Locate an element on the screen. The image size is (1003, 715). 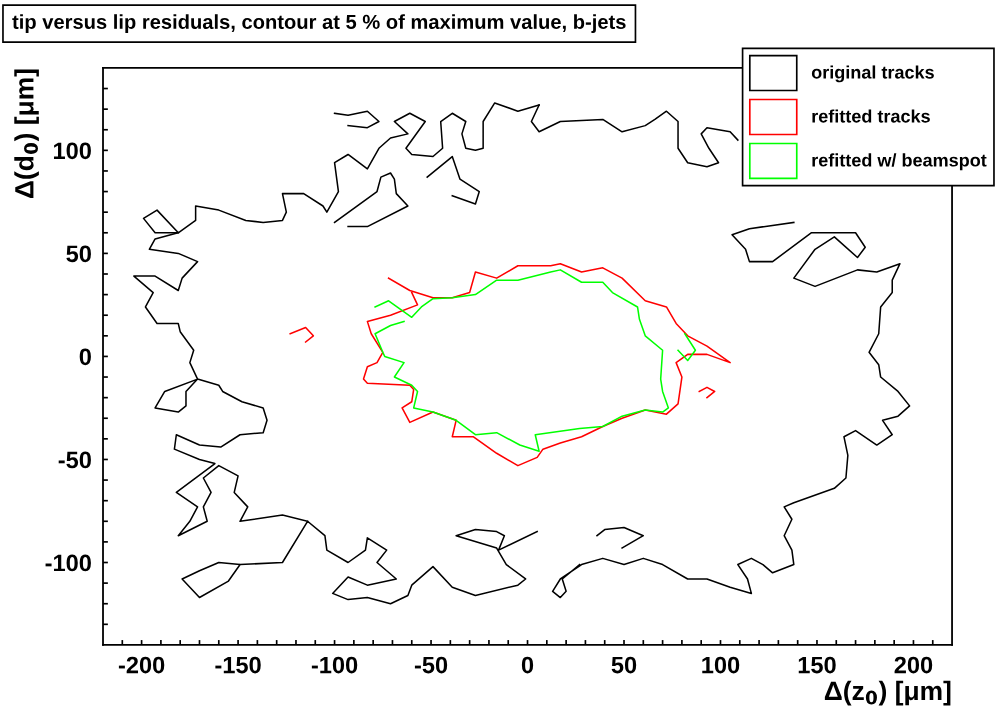
x-tick-label: -100 is located at coordinates (334, 665).